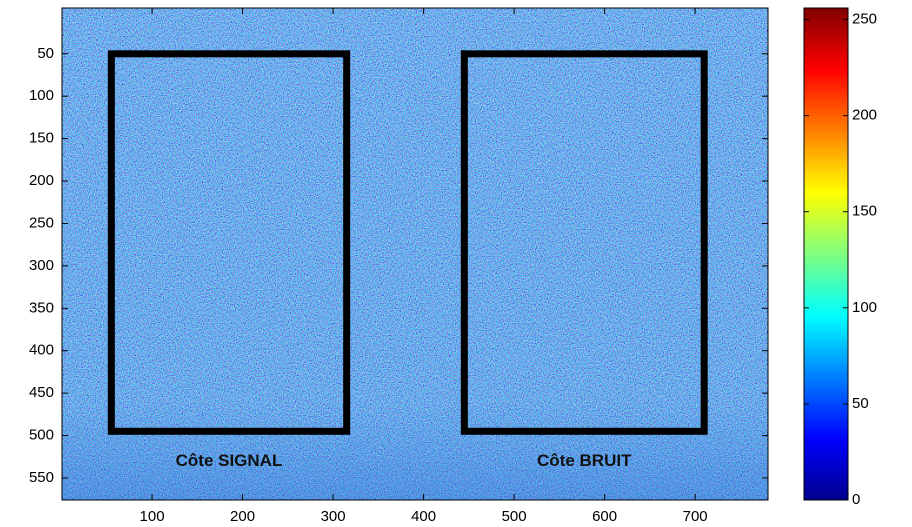 The height and width of the screenshot is (527, 912). What do you see at coordinates (41, 350) in the screenshot?
I see `y-tick-label: 400` at bounding box center [41, 350].